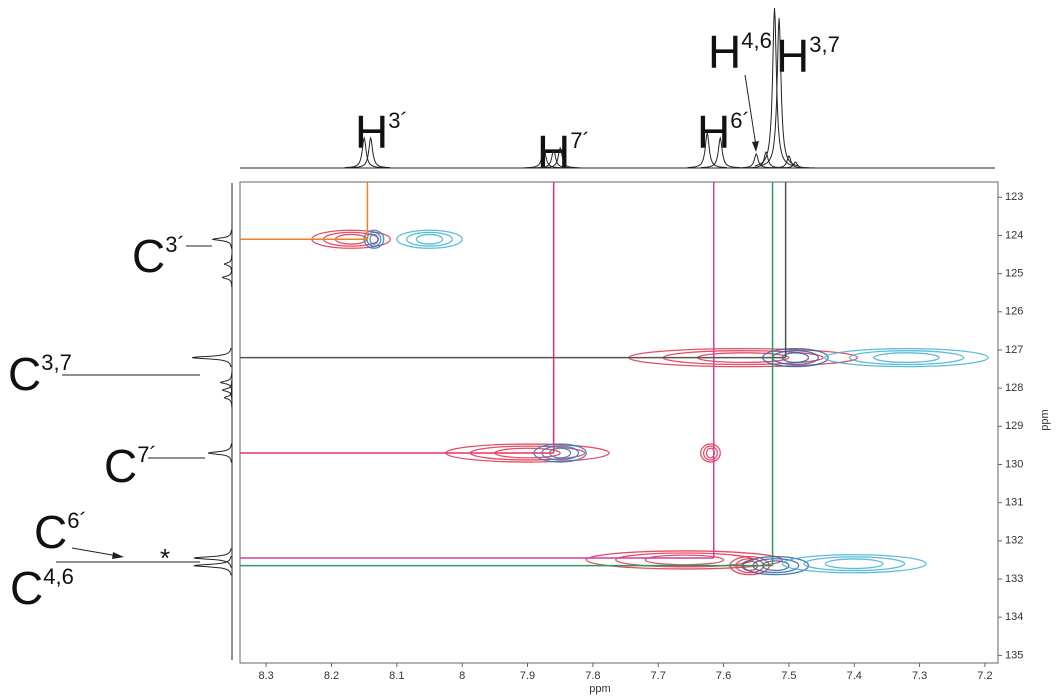 The height and width of the screenshot is (697, 1060). Describe the element at coordinates (984, 676) in the screenshot. I see `x-tick-label: 7.2` at that location.